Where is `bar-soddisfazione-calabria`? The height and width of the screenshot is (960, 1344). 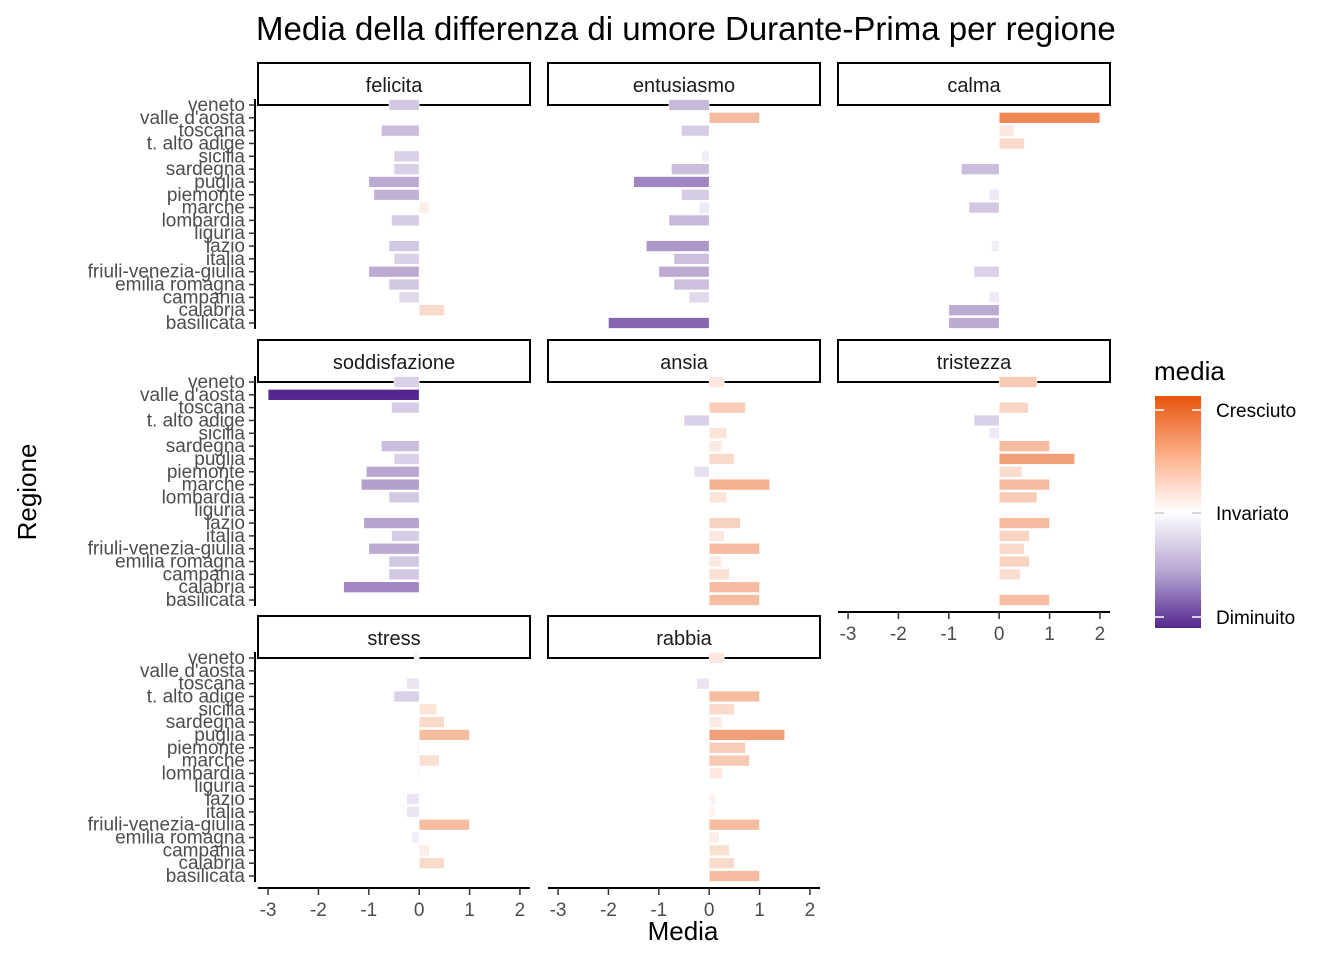 bar-soddisfazione-calabria is located at coordinates (381, 587).